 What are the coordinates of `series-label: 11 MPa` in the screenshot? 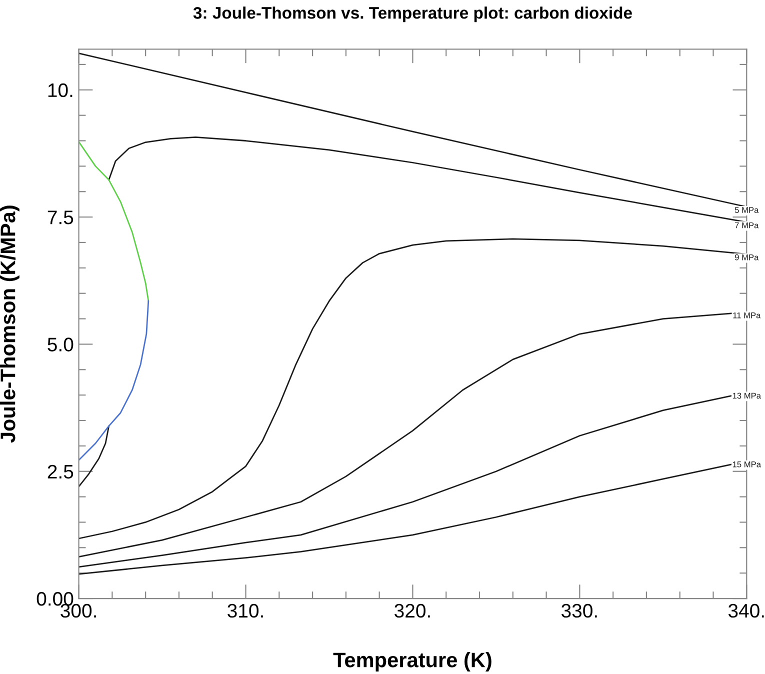 It's located at (747, 315).